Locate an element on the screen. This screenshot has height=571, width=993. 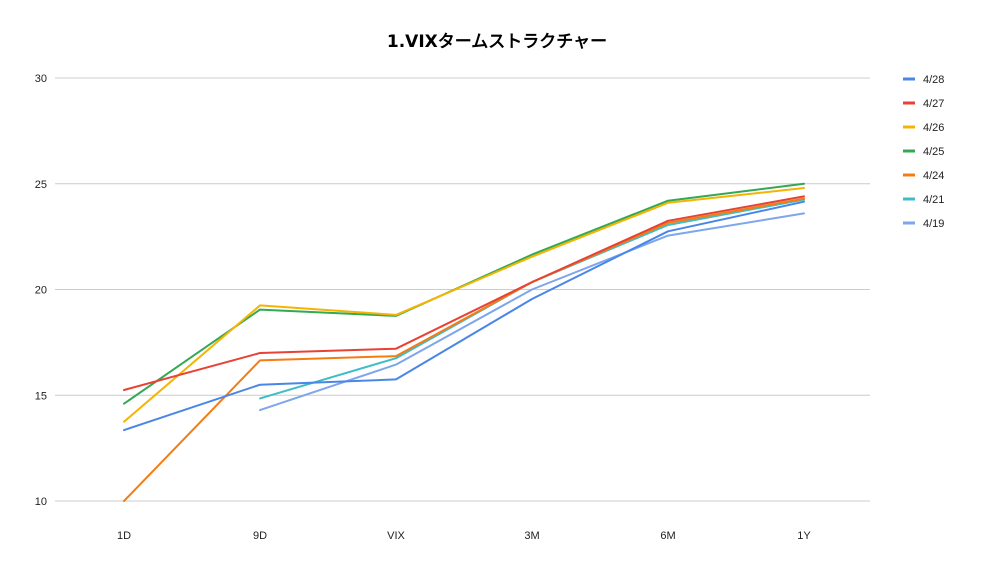
legend-label: 4/25 is located at coordinates (933, 152).